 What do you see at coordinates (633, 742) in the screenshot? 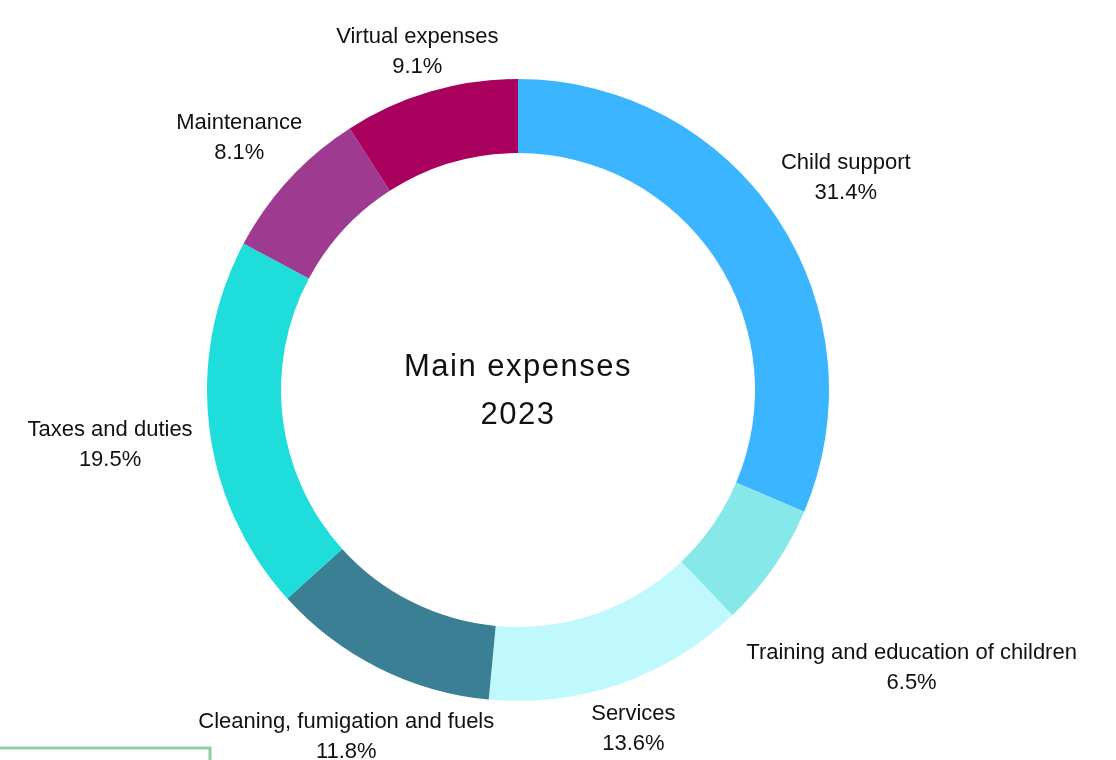
I see `data-label: 13.6%` at bounding box center [633, 742].